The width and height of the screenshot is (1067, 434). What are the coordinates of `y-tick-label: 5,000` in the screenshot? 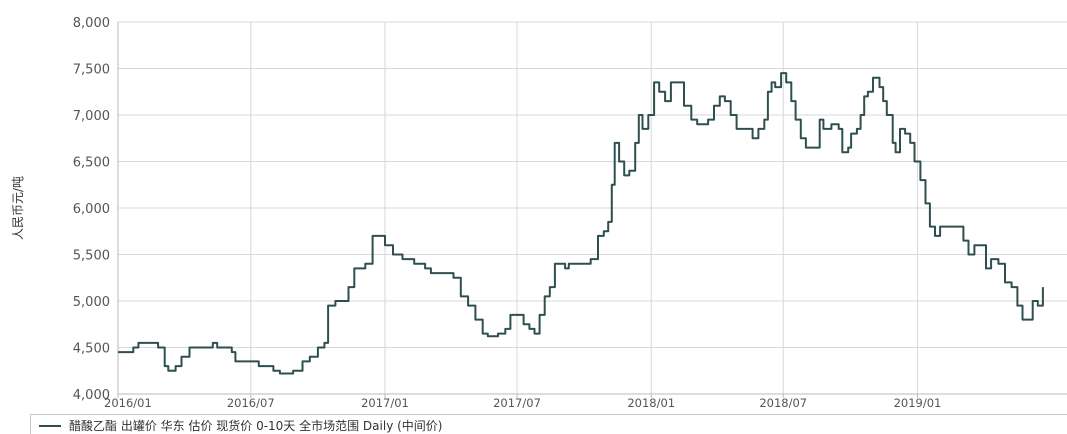 It's located at (91, 302).